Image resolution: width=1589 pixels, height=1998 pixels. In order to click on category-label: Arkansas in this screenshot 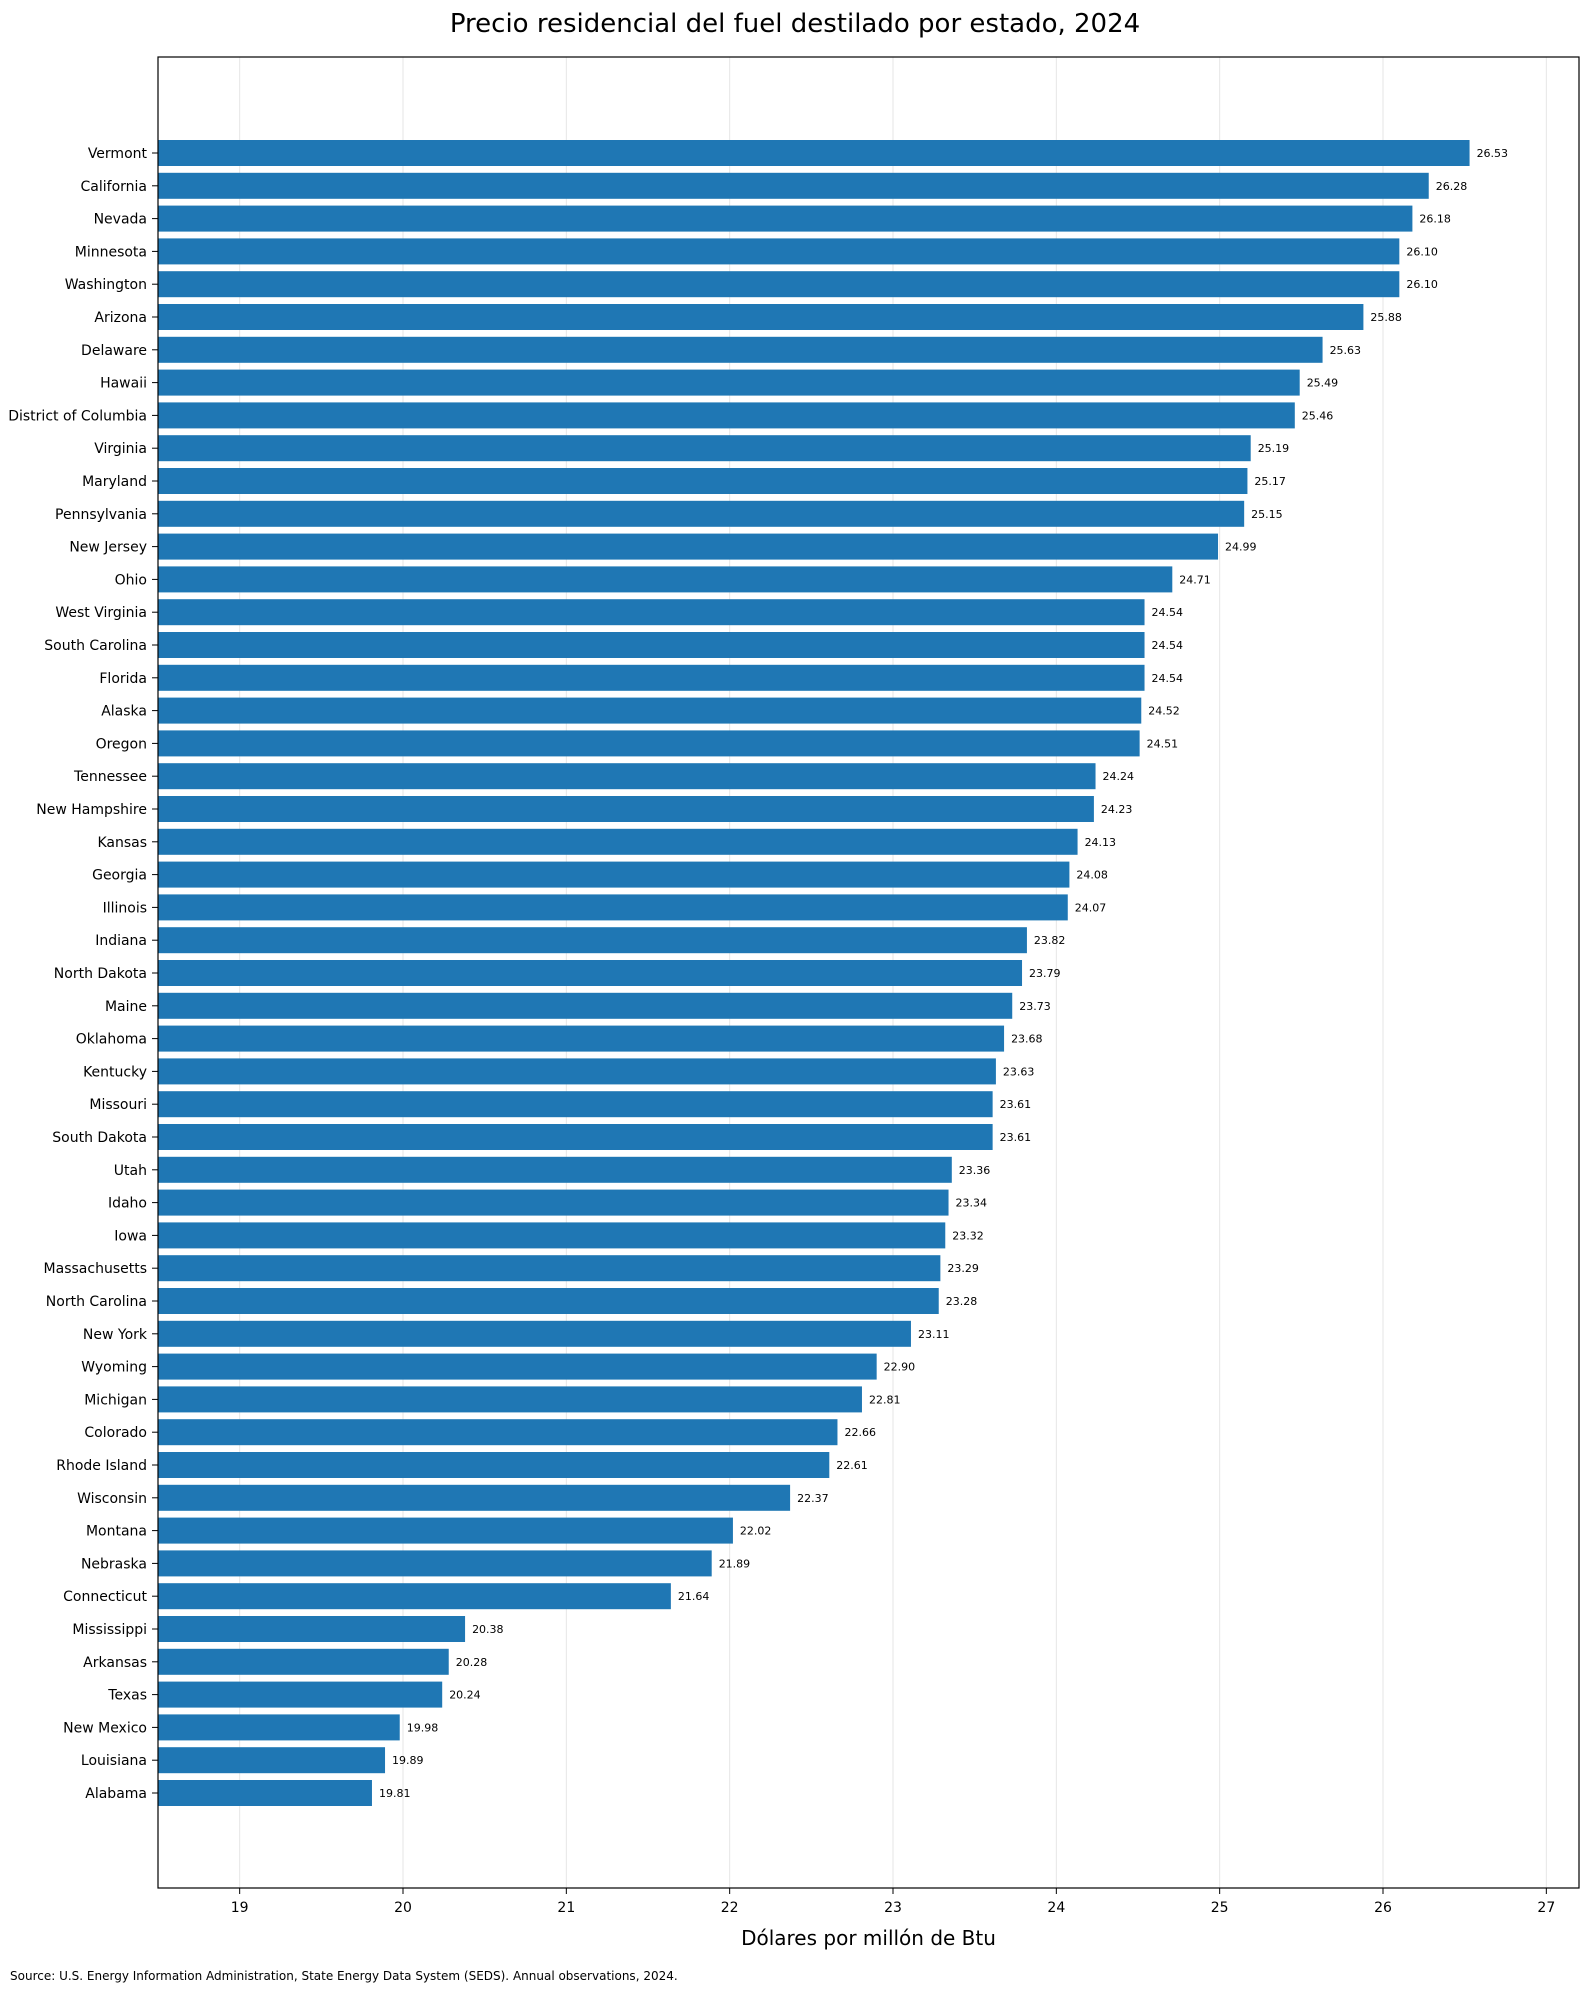, I will do `click(115, 1663)`.